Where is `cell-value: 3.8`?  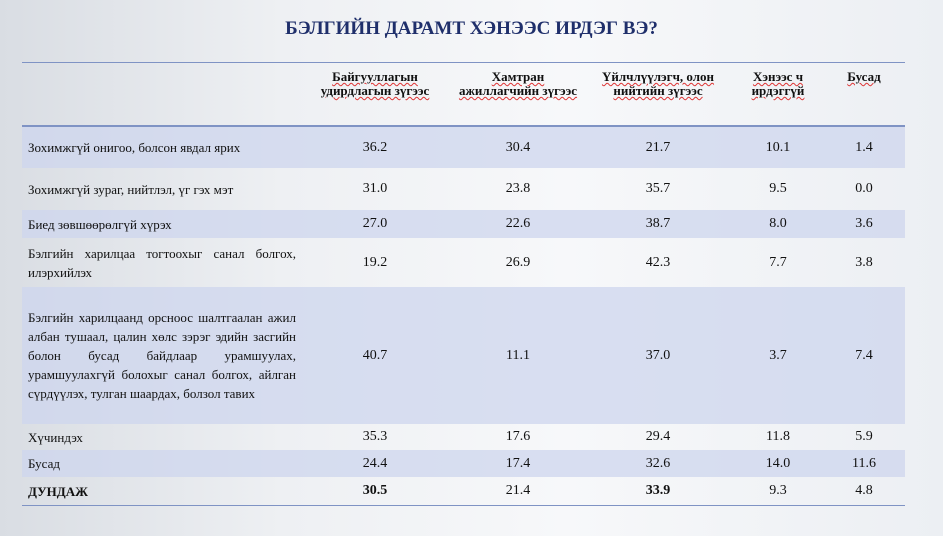
cell-value: 3.8 is located at coordinates (864, 262).